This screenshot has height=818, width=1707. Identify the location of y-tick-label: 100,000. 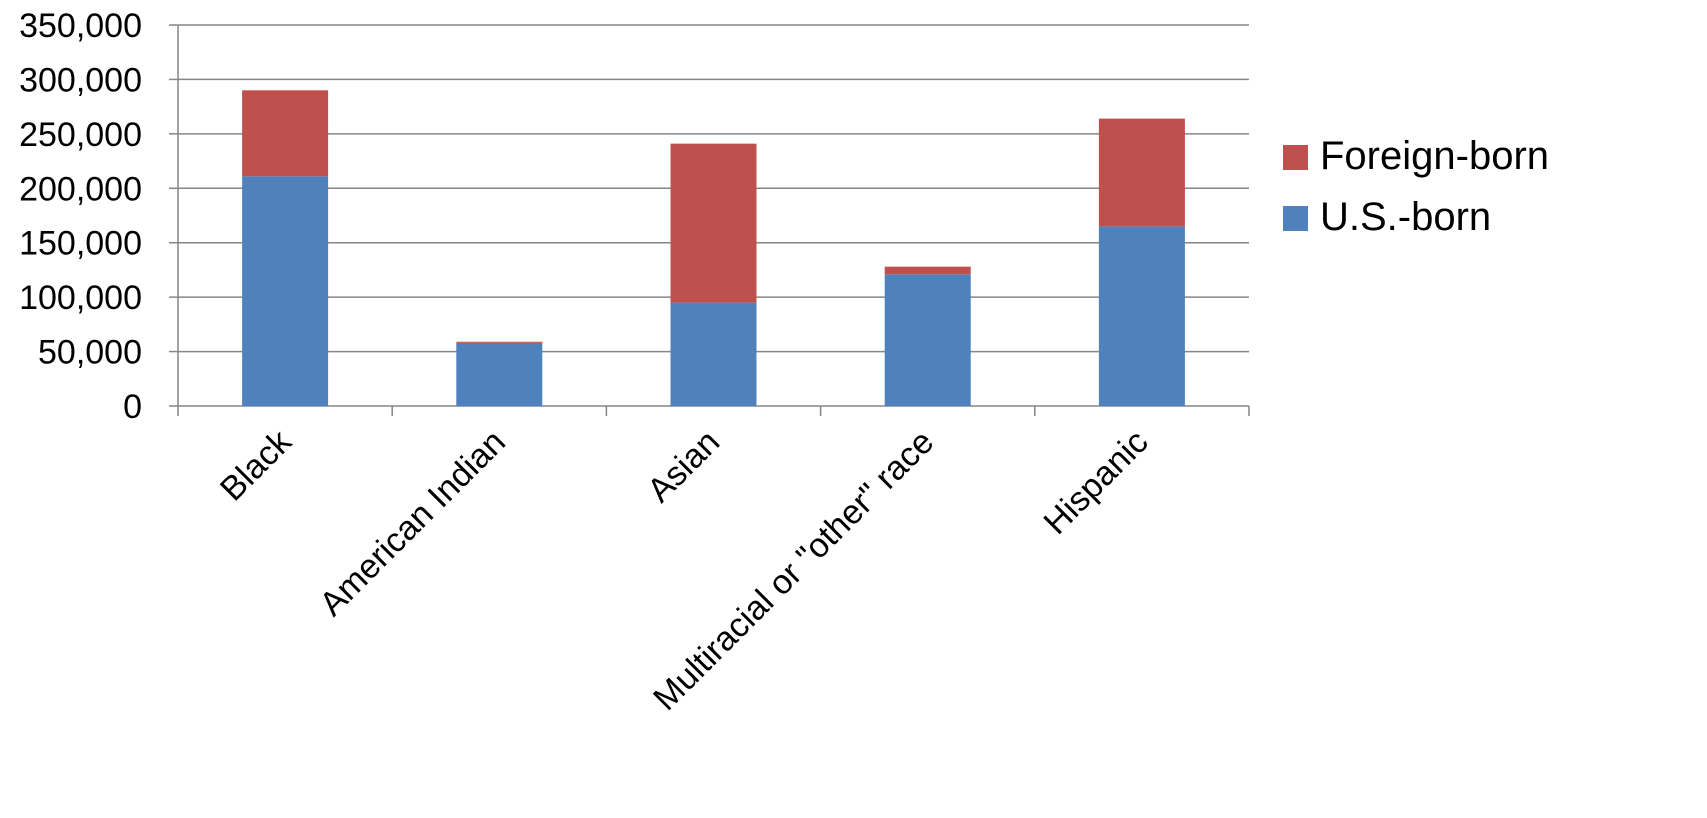
(80, 298).